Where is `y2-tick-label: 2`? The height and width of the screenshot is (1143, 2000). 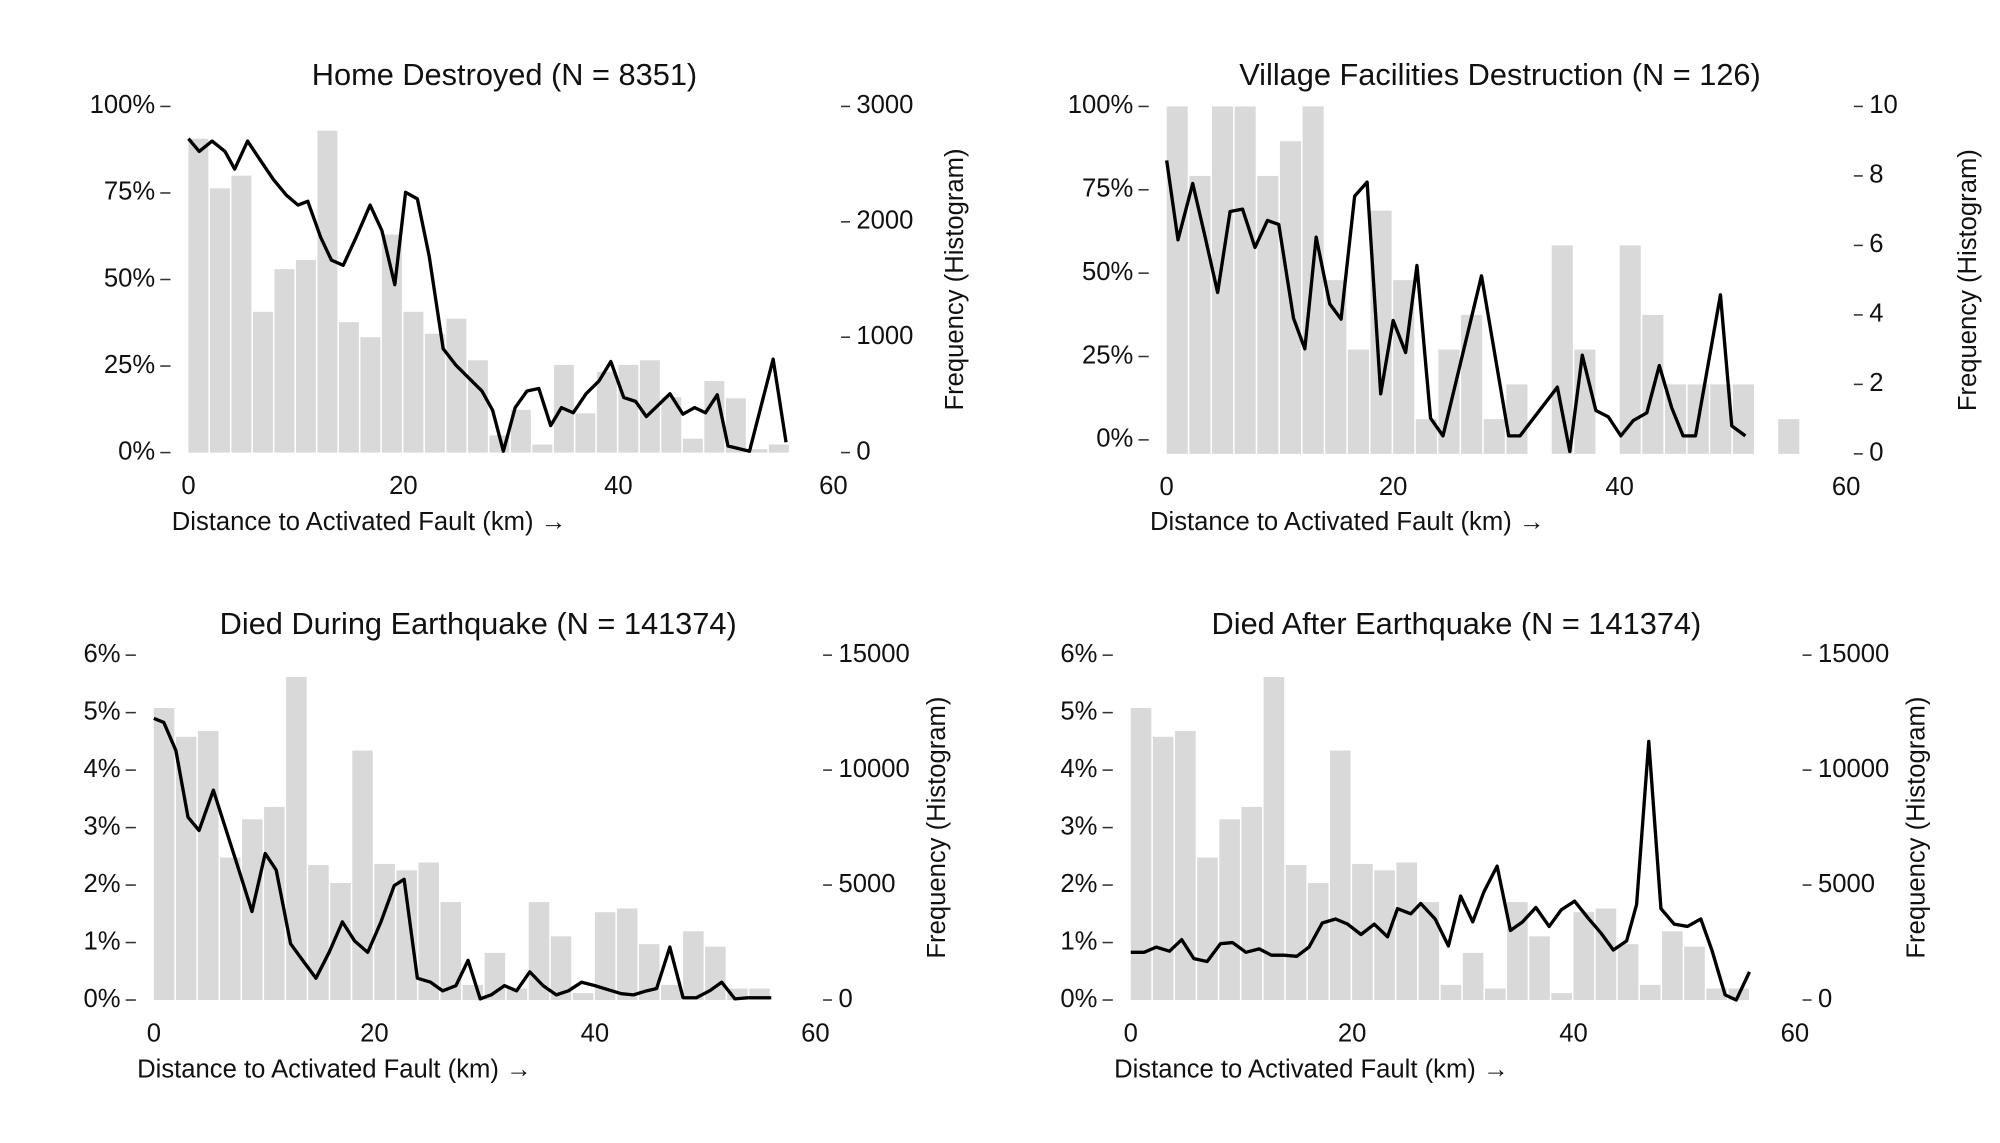 y2-tick-label: 2 is located at coordinates (1876, 383).